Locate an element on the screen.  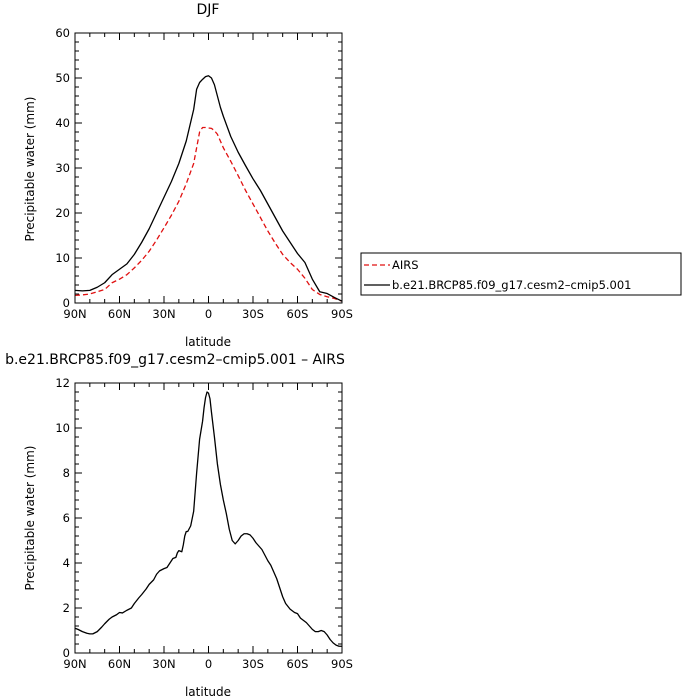
y-tick-label: 20 is located at coordinates (62, 213).